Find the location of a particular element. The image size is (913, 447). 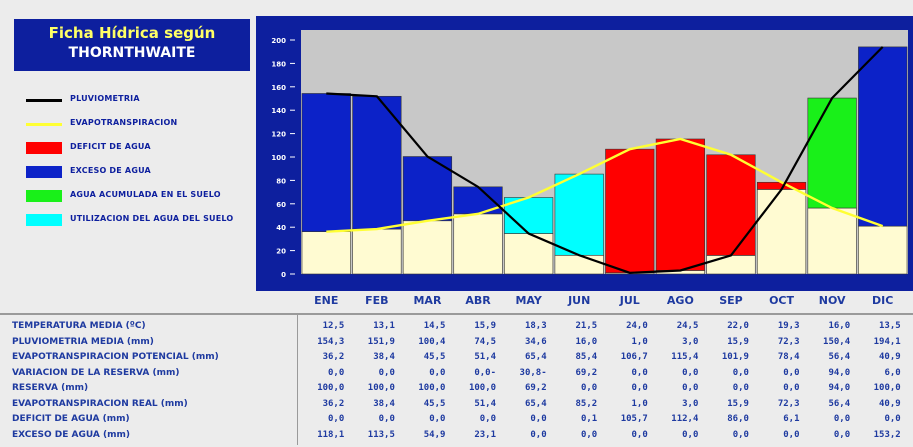

table-cell: 112,4 is located at coordinates (685, 419).